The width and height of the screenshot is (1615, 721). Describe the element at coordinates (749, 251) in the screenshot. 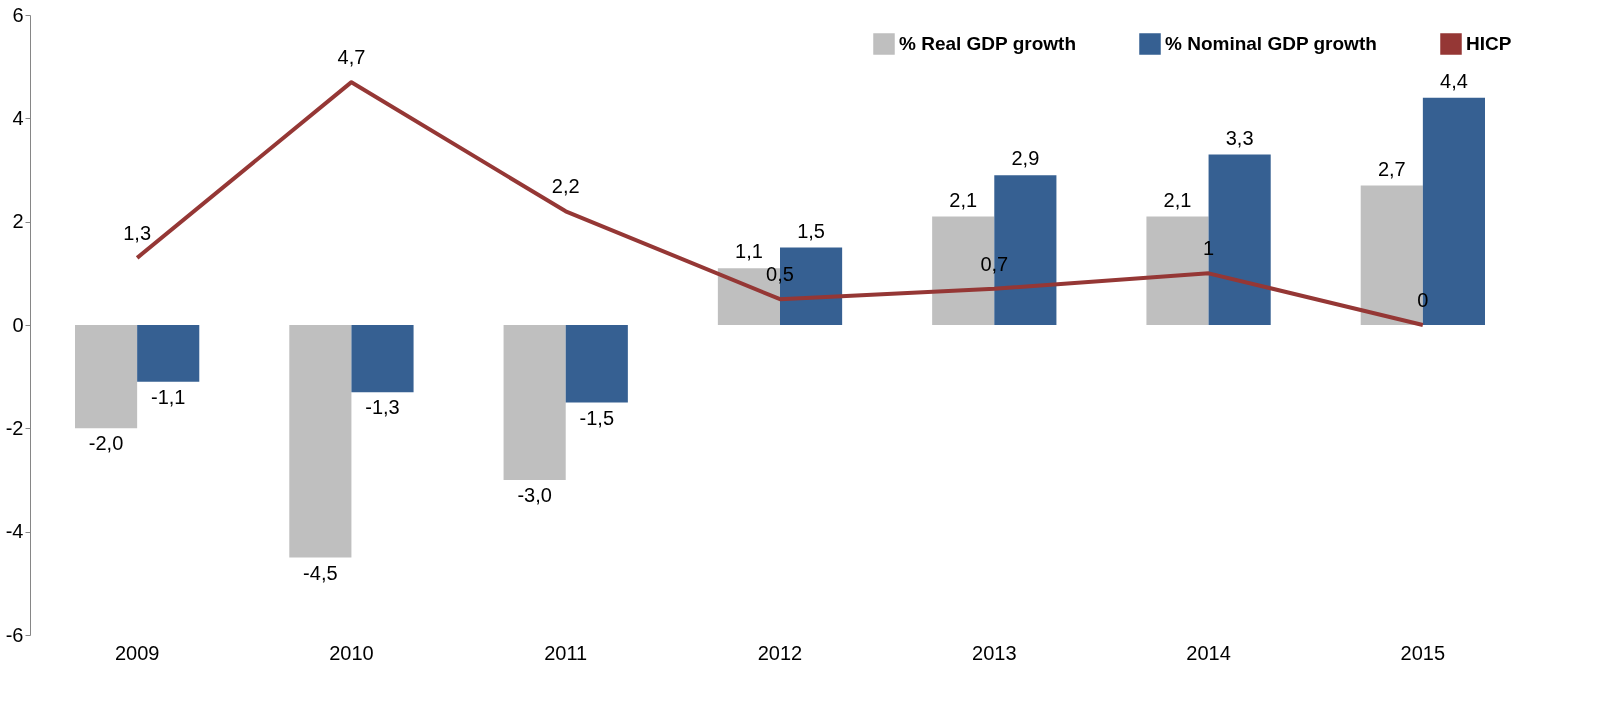

I see `data-label: 1,1` at that location.